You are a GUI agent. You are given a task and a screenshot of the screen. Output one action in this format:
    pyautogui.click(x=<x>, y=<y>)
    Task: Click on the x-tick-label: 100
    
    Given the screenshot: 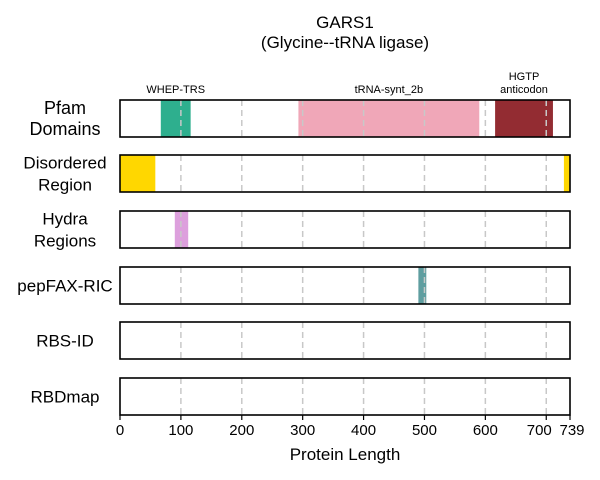 What is the action you would take?
    pyautogui.click(x=180, y=430)
    